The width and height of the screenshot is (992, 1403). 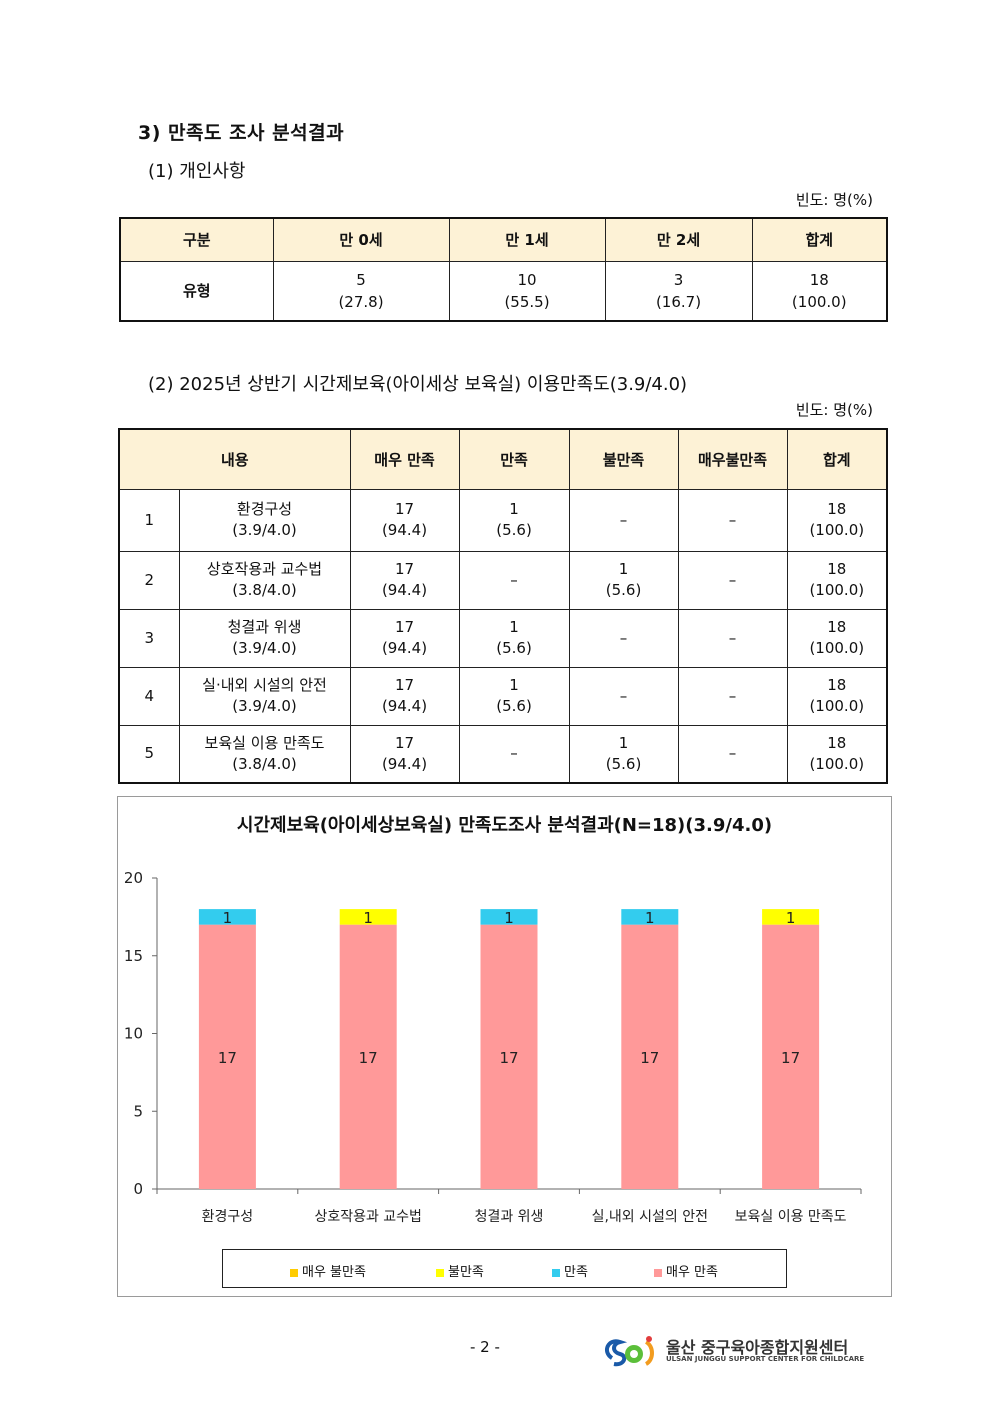 I want to click on y-tick-label: 10, so click(x=133, y=1034).